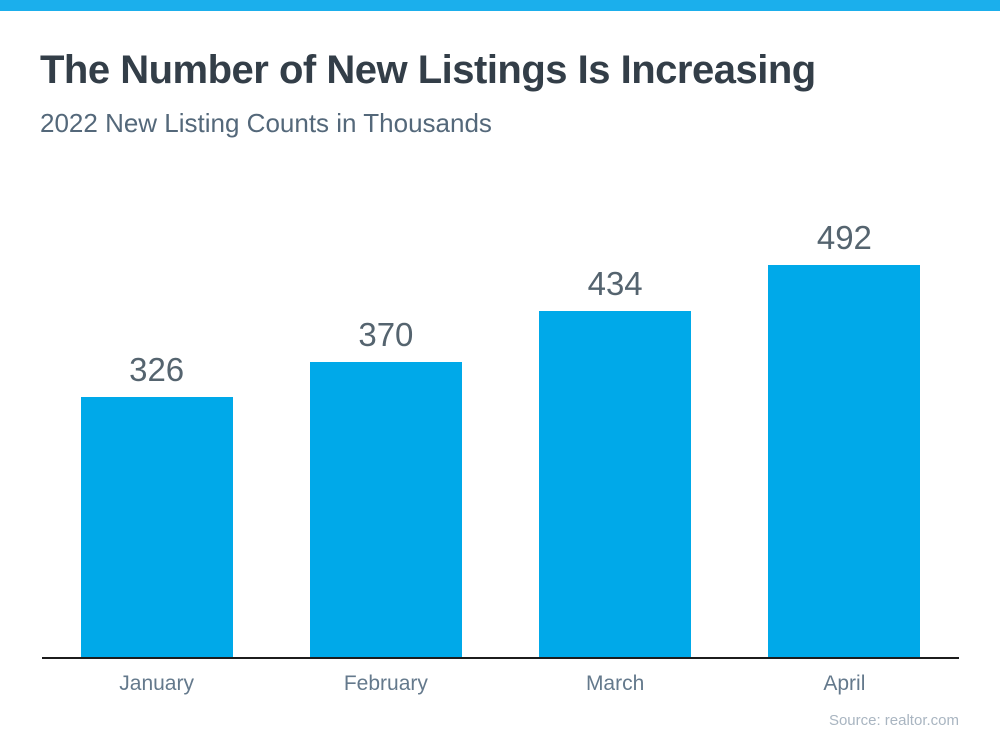  What do you see at coordinates (844, 237) in the screenshot?
I see `bar-value-label-april: 492` at bounding box center [844, 237].